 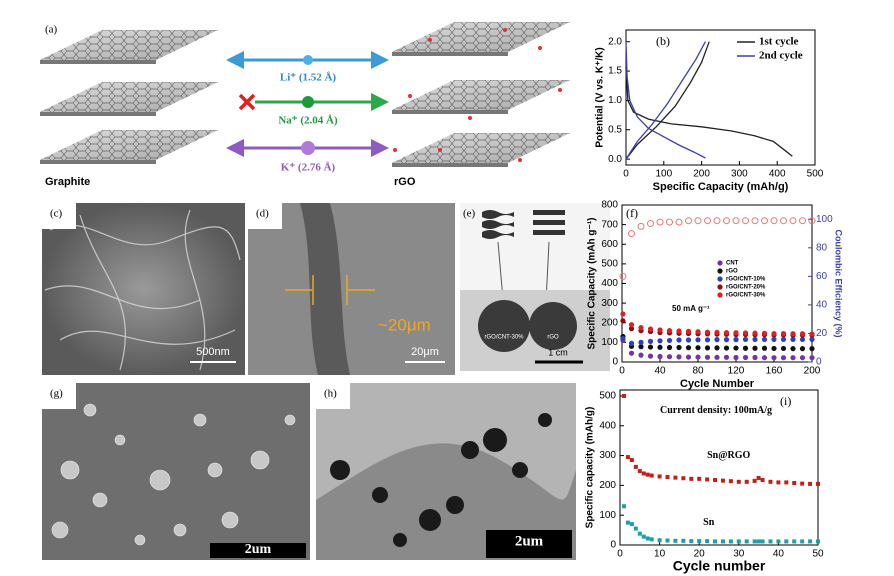 What do you see at coordinates (592, 284) in the screenshot?
I see `y-axis-label: Specific Capacity (mAh g⁻¹)` at bounding box center [592, 284].